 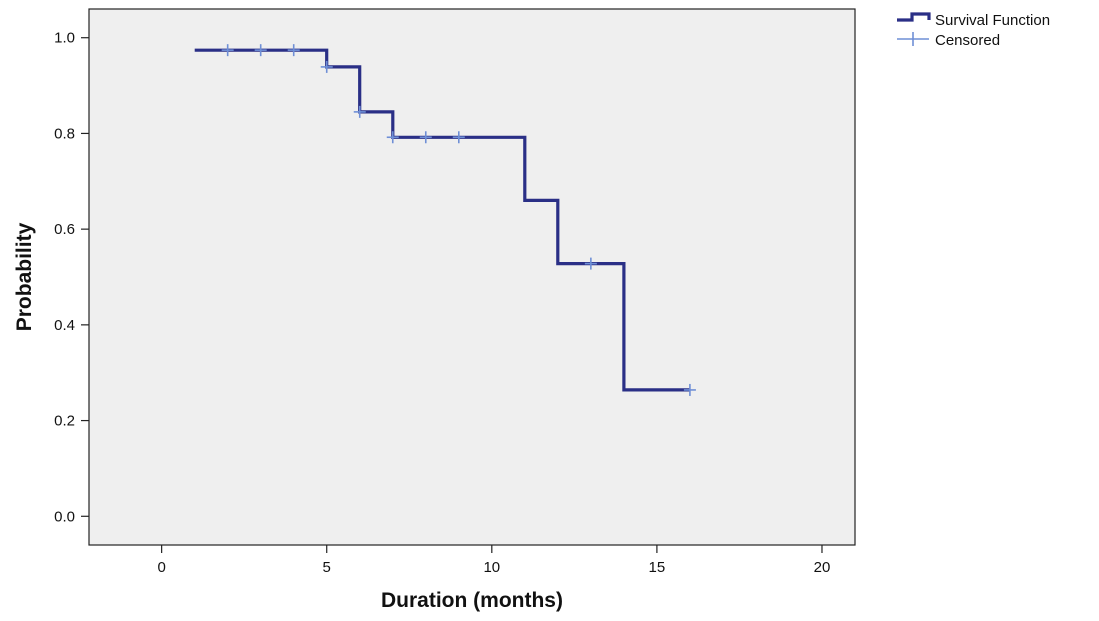 I want to click on y-tick-label: 0.0, so click(x=64, y=516).